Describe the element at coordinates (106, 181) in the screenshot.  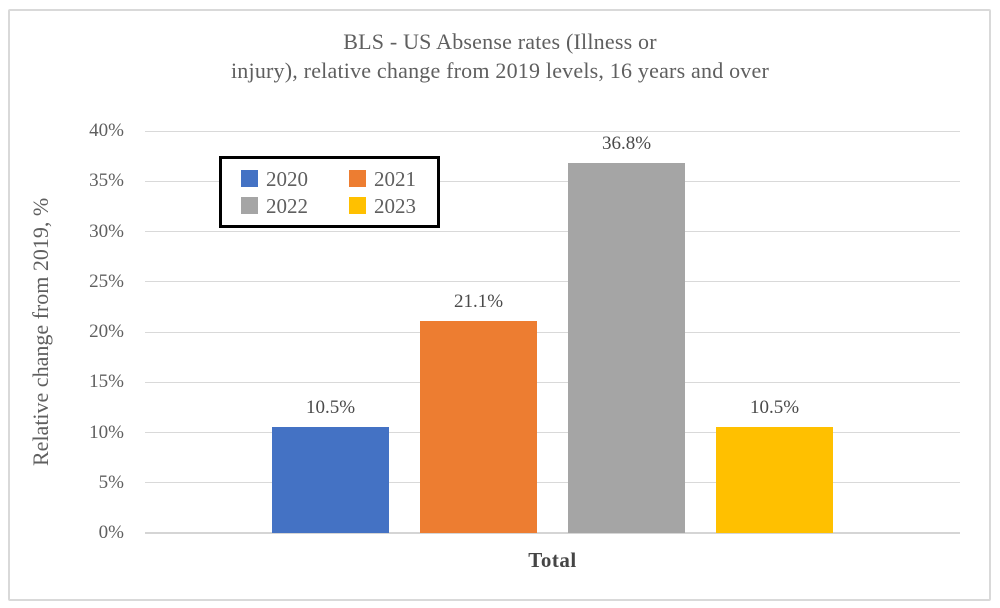
I see `y-tick-label-35: 35%` at that location.